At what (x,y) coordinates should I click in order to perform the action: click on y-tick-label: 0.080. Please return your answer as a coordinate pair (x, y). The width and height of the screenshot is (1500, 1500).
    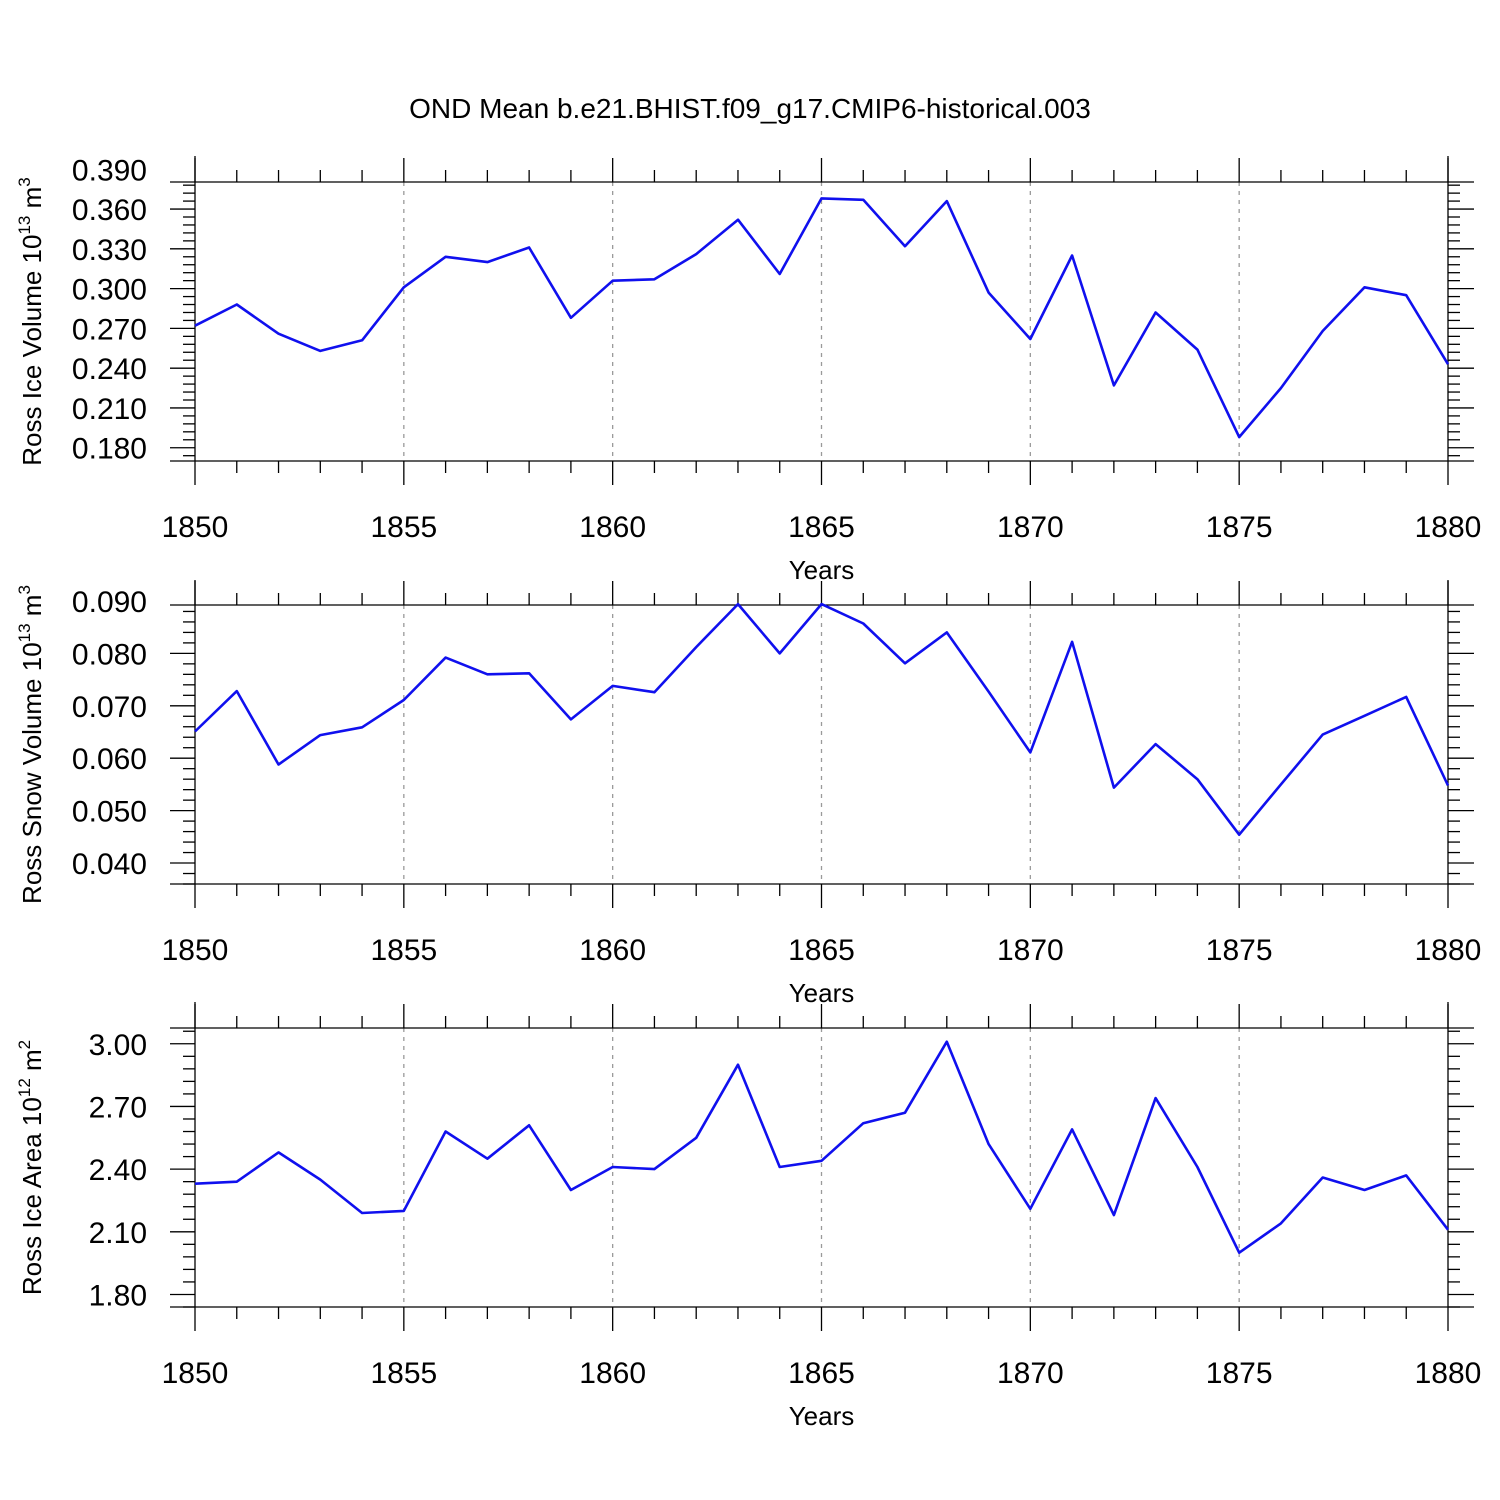
    Looking at the image, I should click on (109, 654).